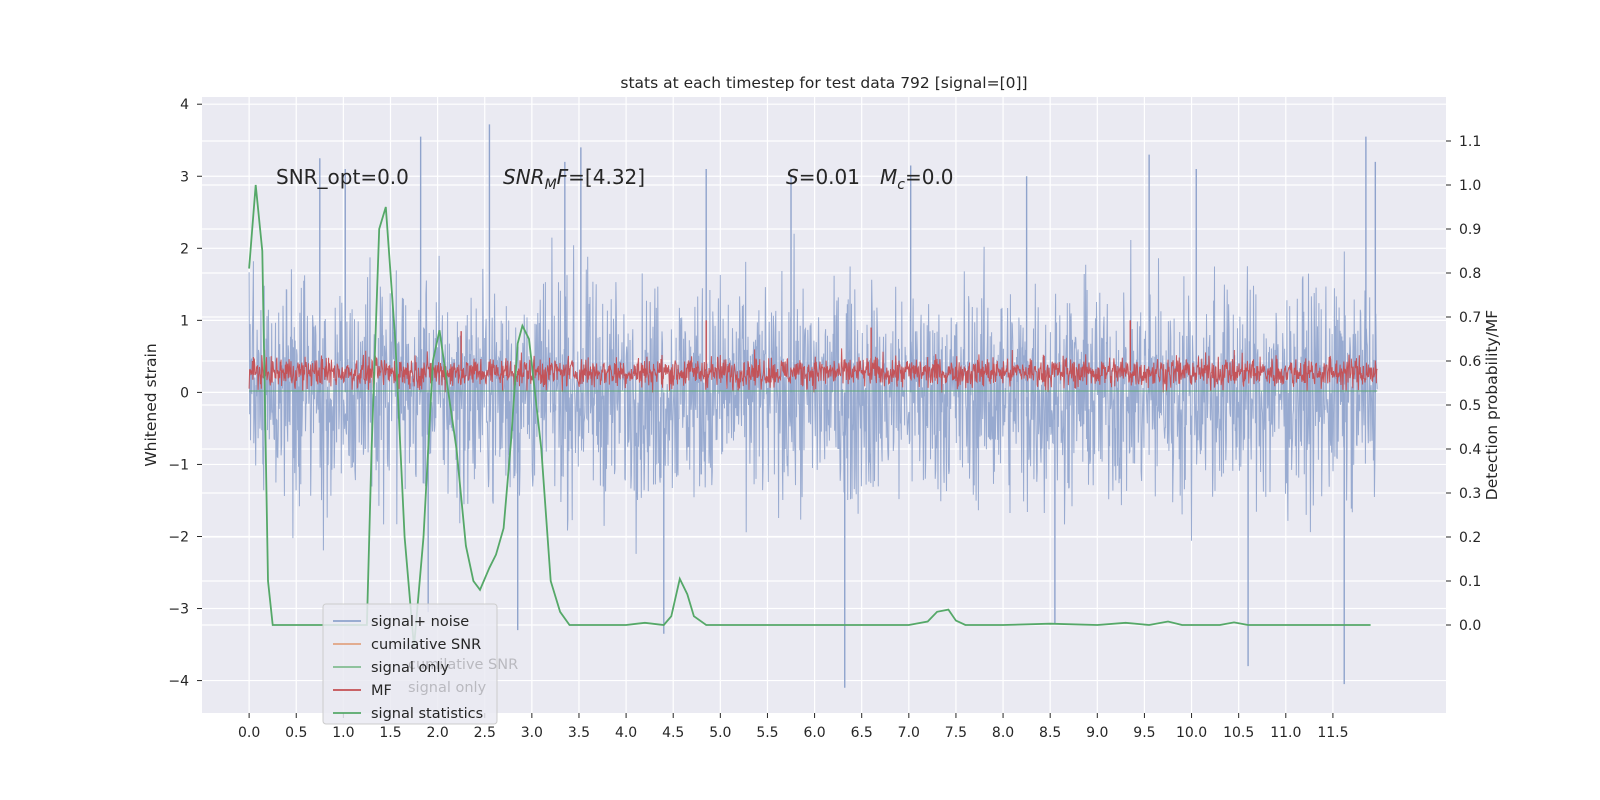  I want to click on x-tick-label: 9.0, so click(1097, 733).